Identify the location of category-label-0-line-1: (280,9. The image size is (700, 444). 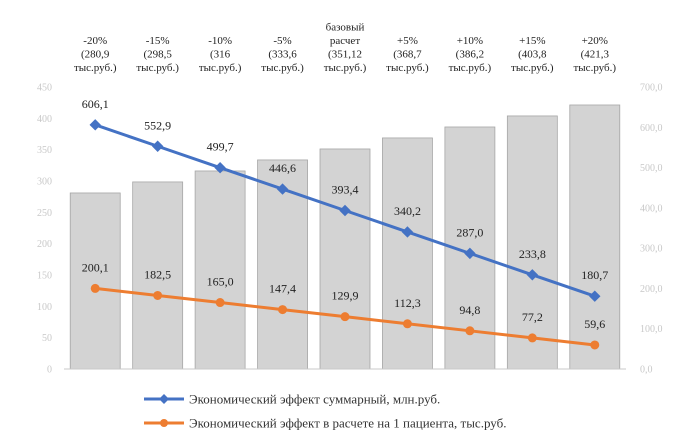
(95, 55).